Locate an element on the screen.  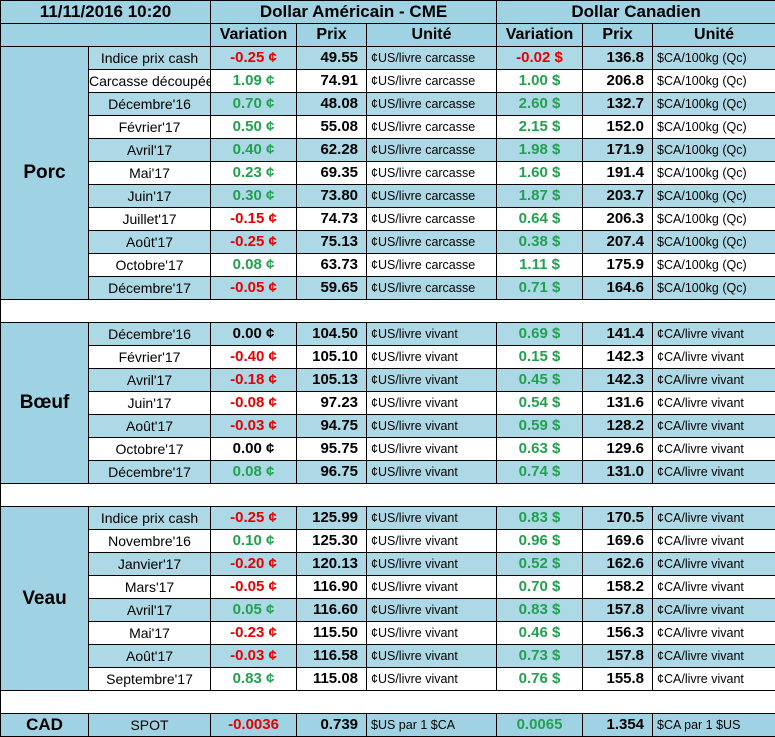
ca-variation: 0.83 $ is located at coordinates (540, 610).